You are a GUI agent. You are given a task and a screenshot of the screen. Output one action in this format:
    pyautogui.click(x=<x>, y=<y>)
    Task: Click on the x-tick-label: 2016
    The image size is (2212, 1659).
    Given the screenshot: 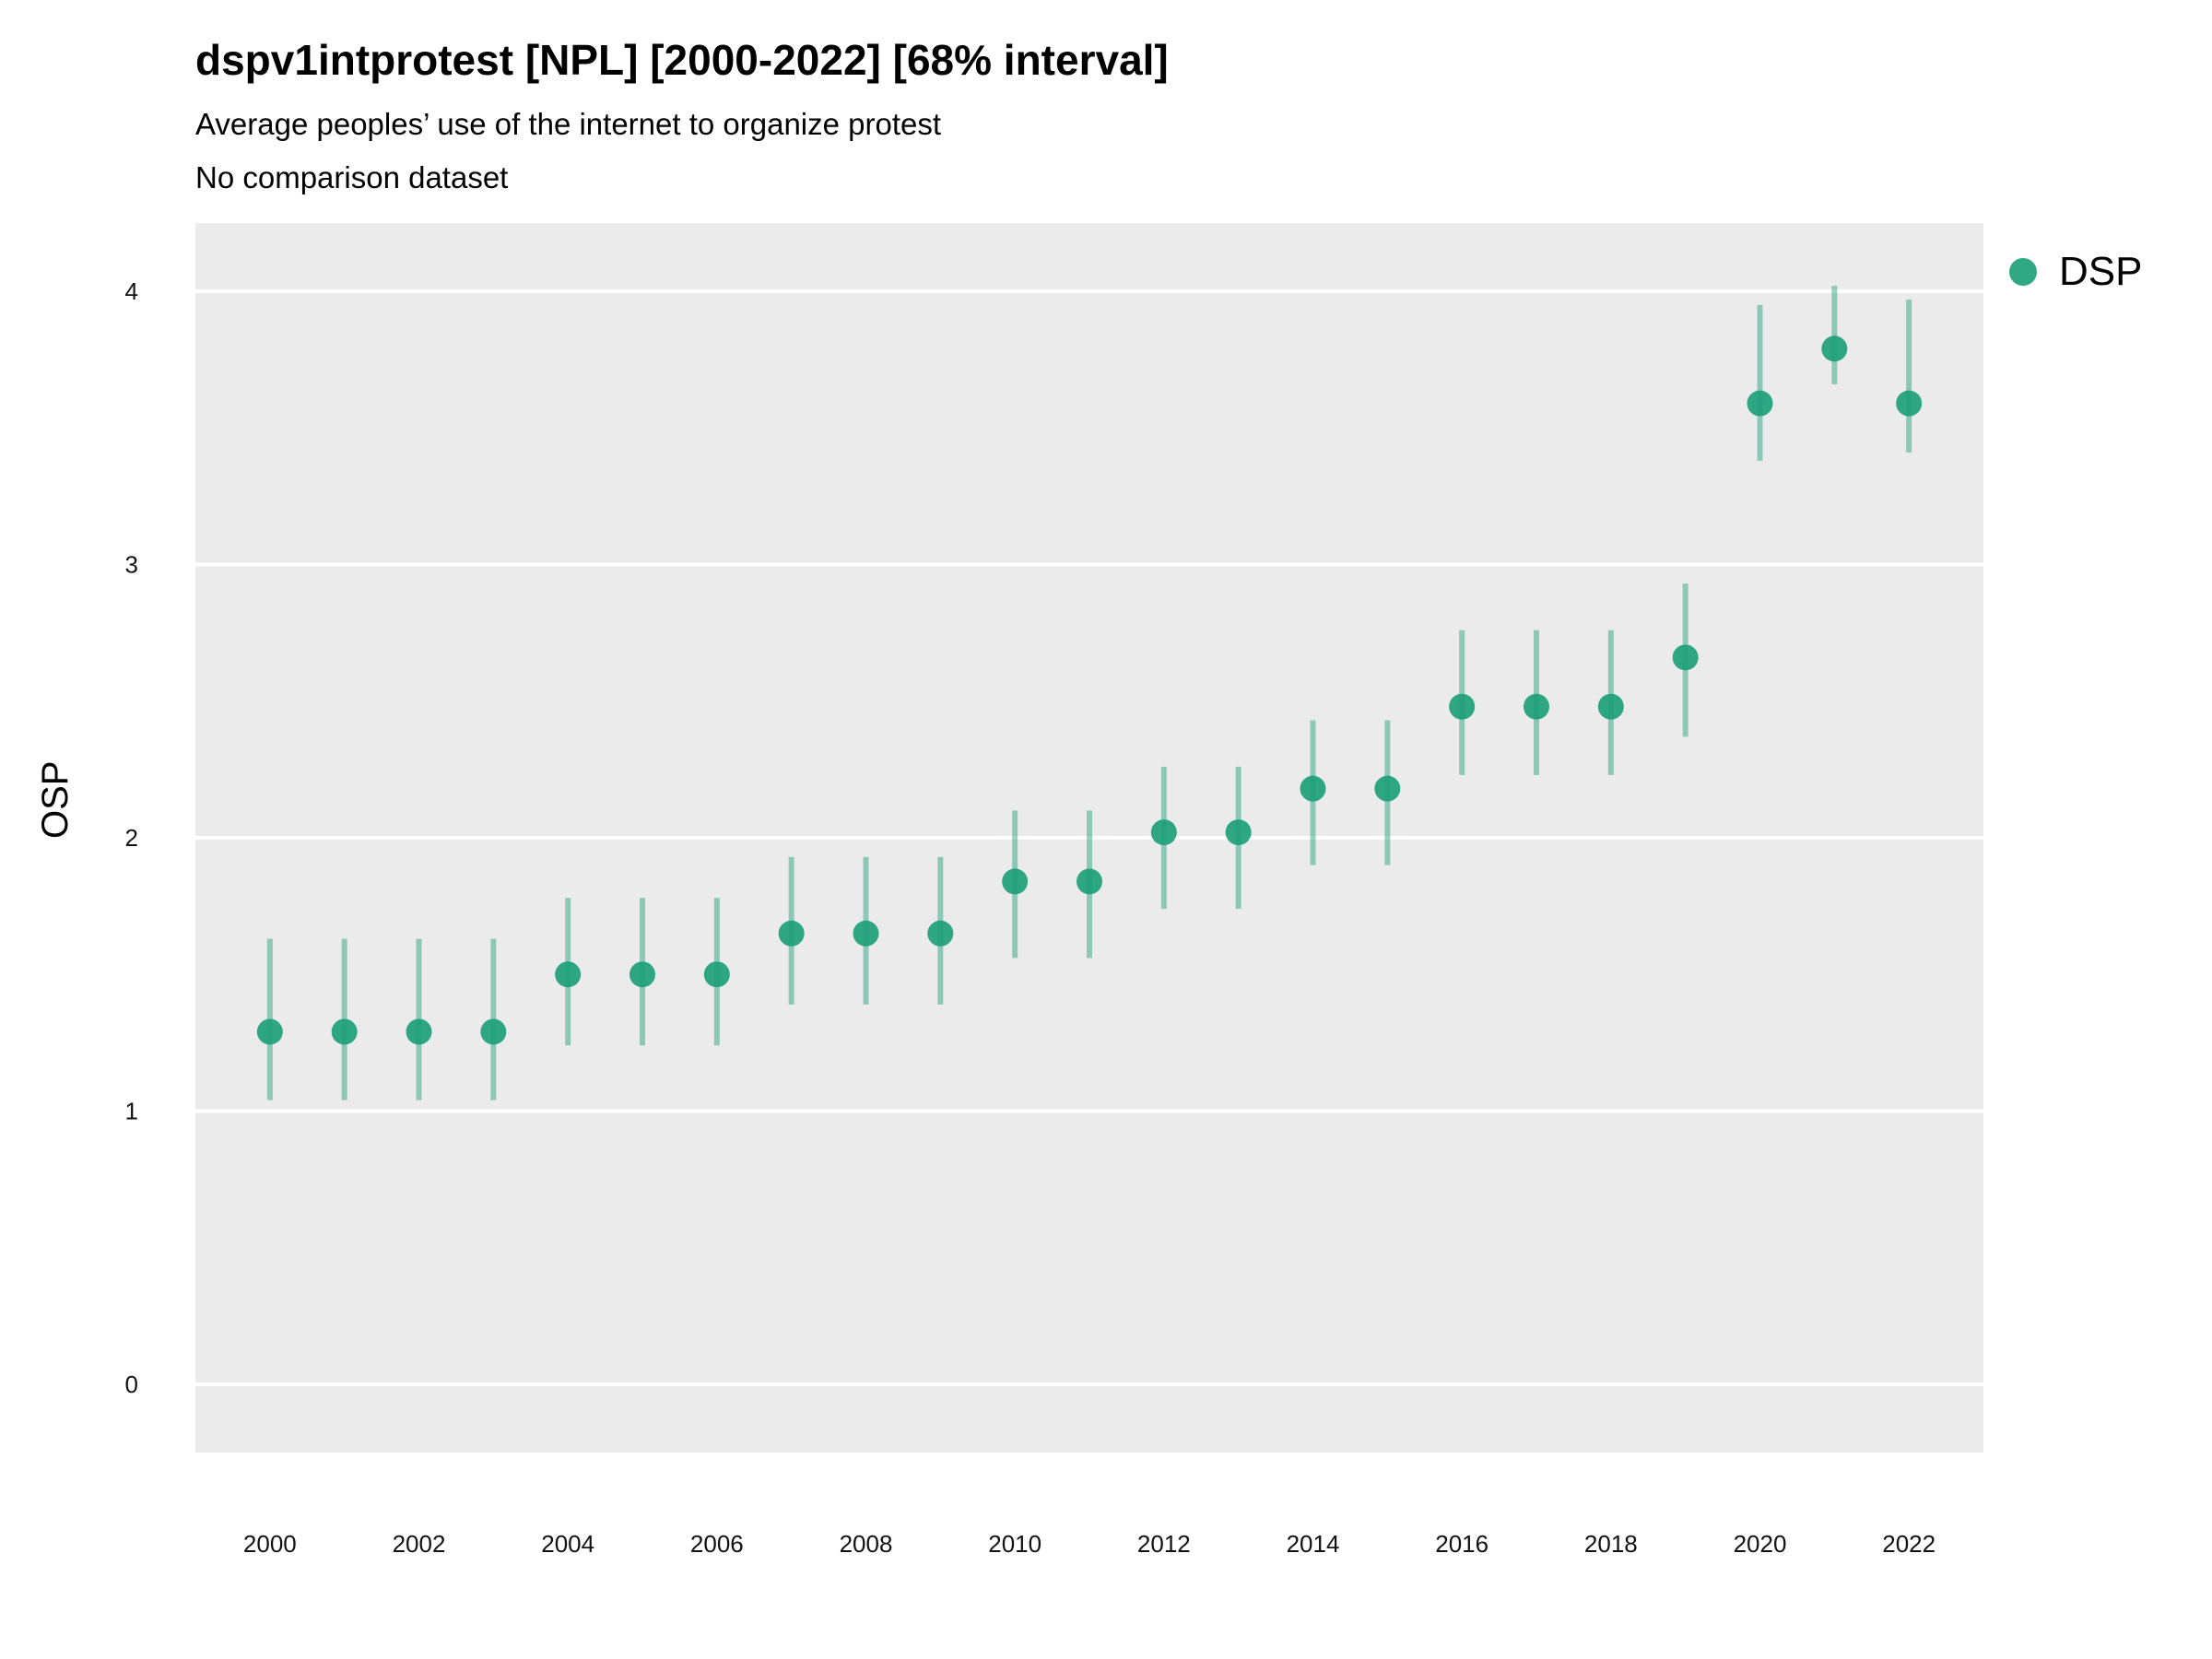 What is the action you would take?
    pyautogui.click(x=1461, y=1544)
    